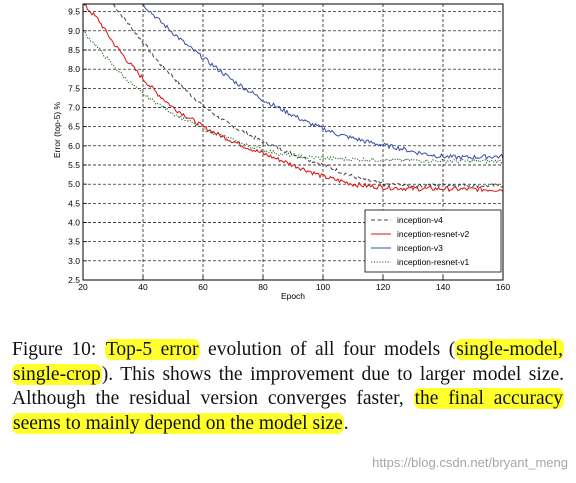 This screenshot has width=576, height=483. Describe the element at coordinates (470, 462) in the screenshot. I see `watermark: https://blog.csdn.net/bryant_meng` at that location.